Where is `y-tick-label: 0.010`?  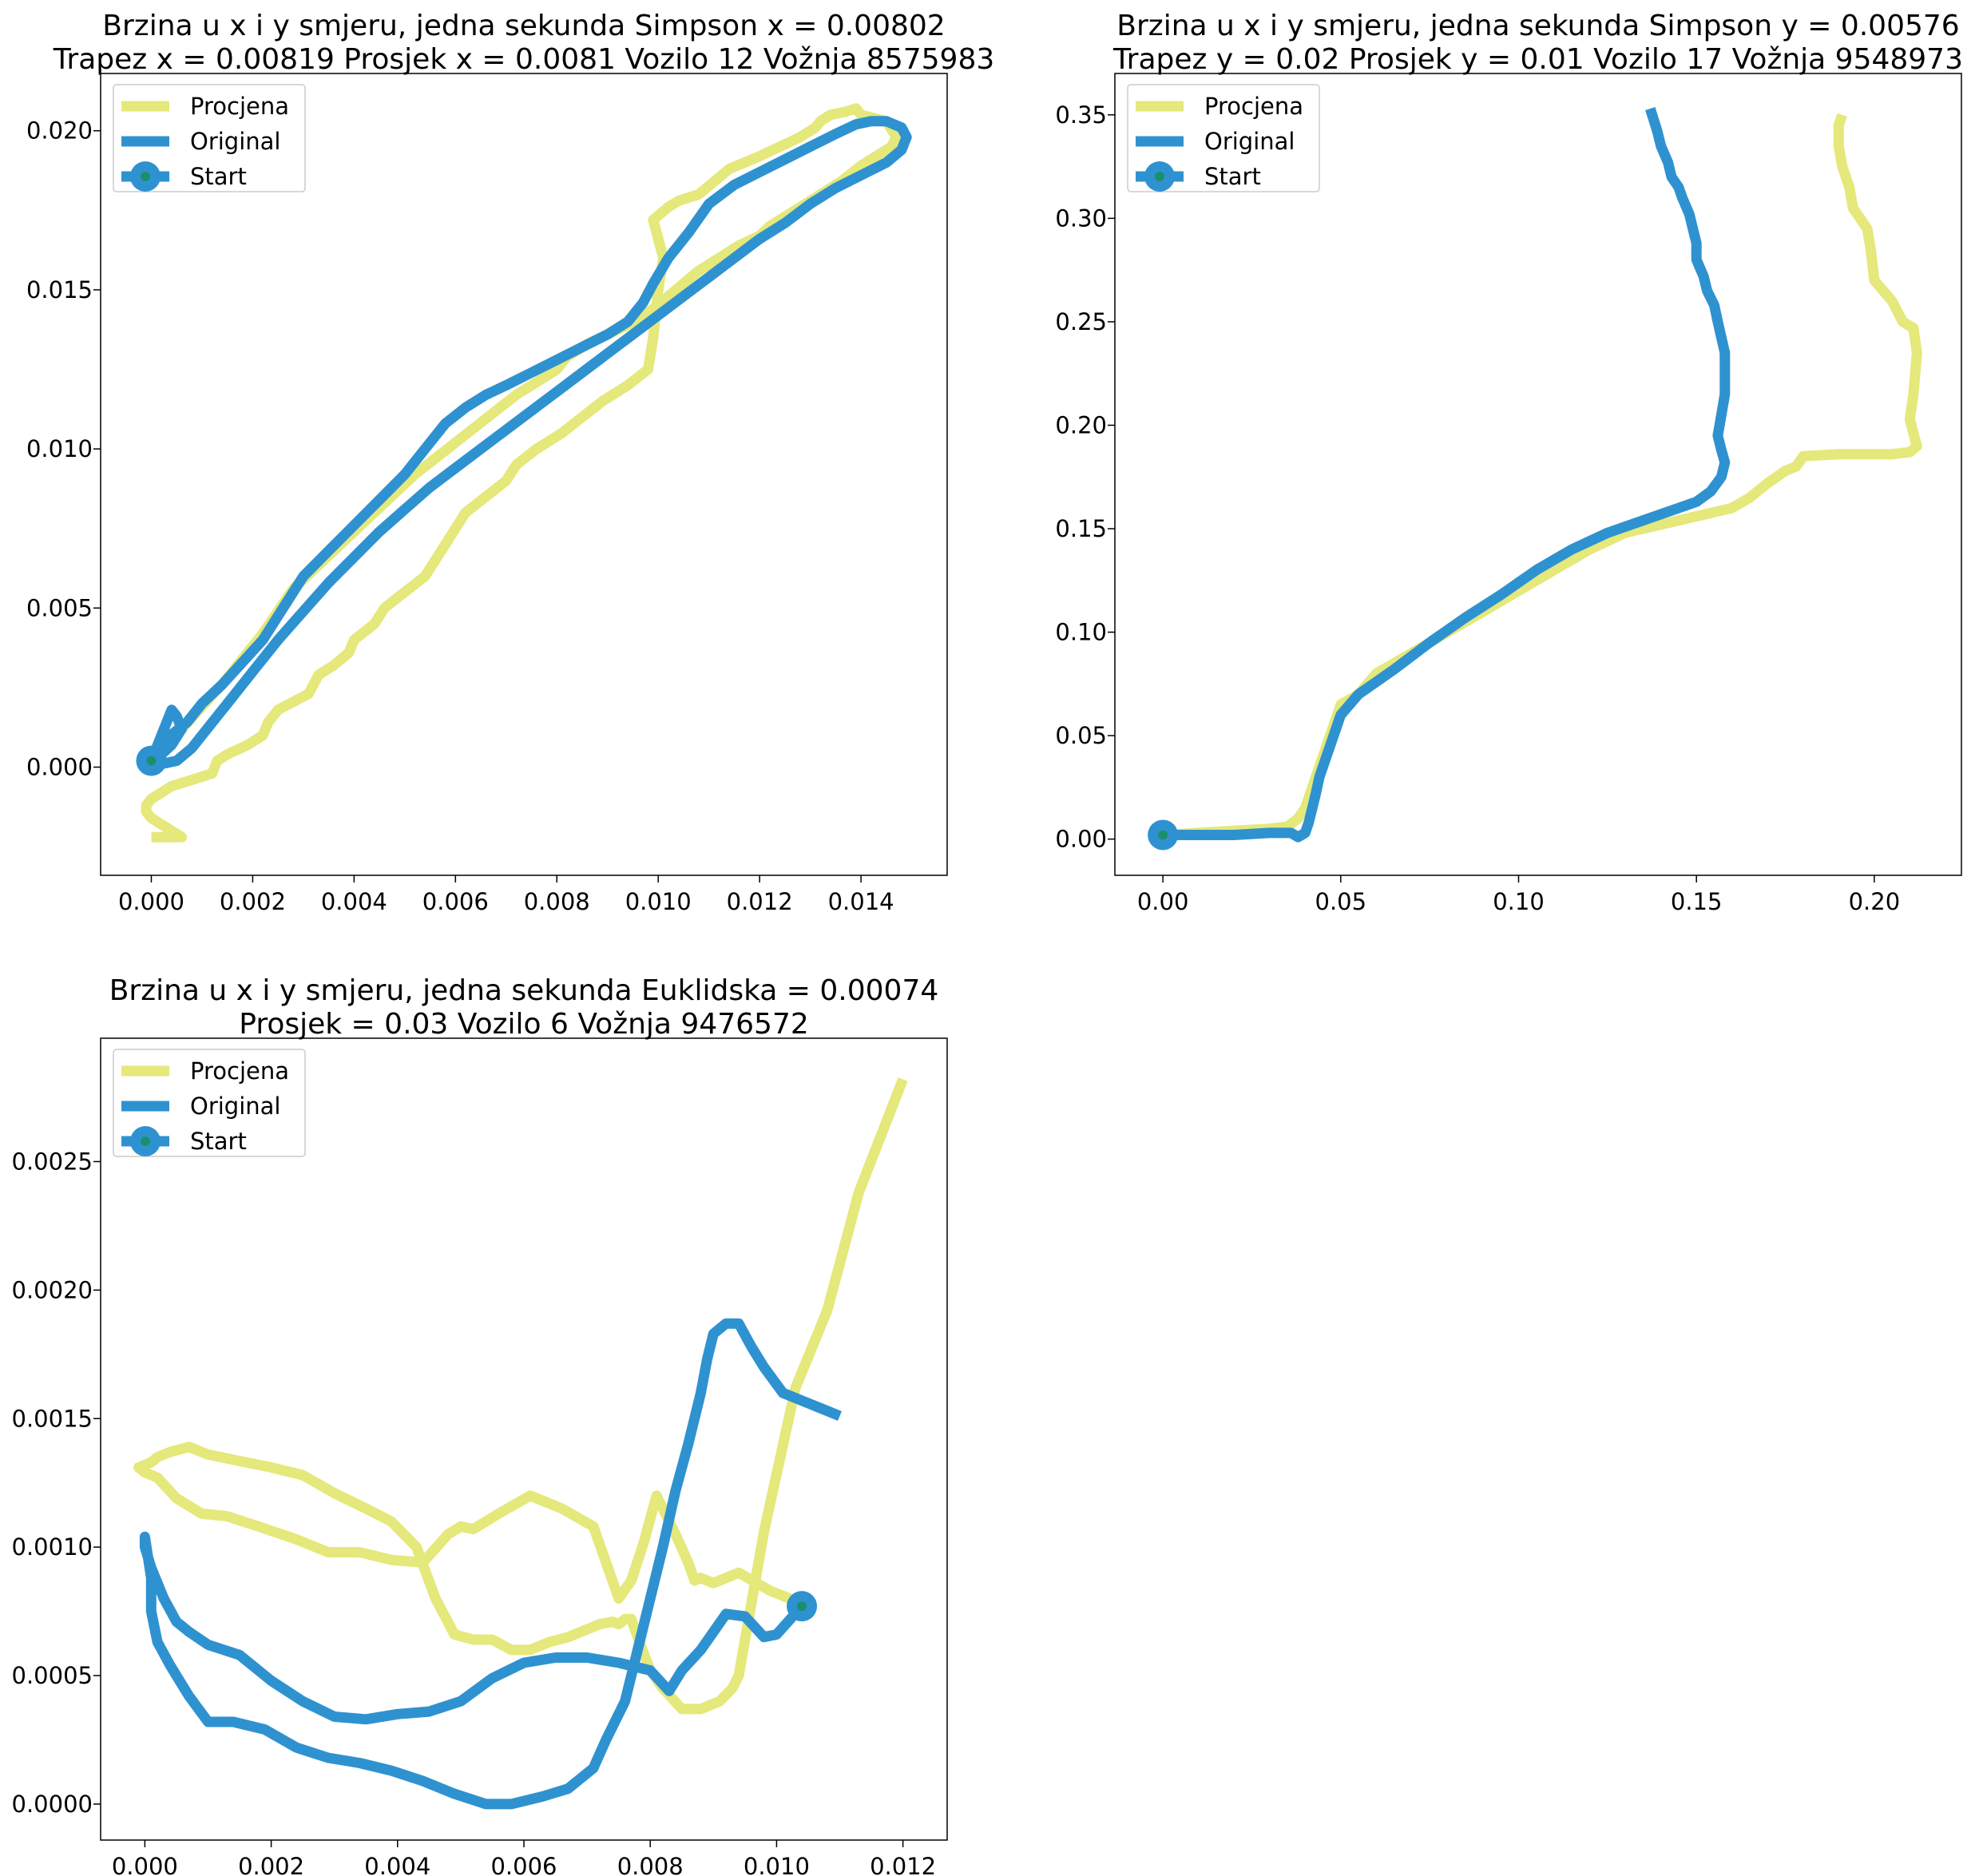 y-tick-label: 0.010 is located at coordinates (59, 448).